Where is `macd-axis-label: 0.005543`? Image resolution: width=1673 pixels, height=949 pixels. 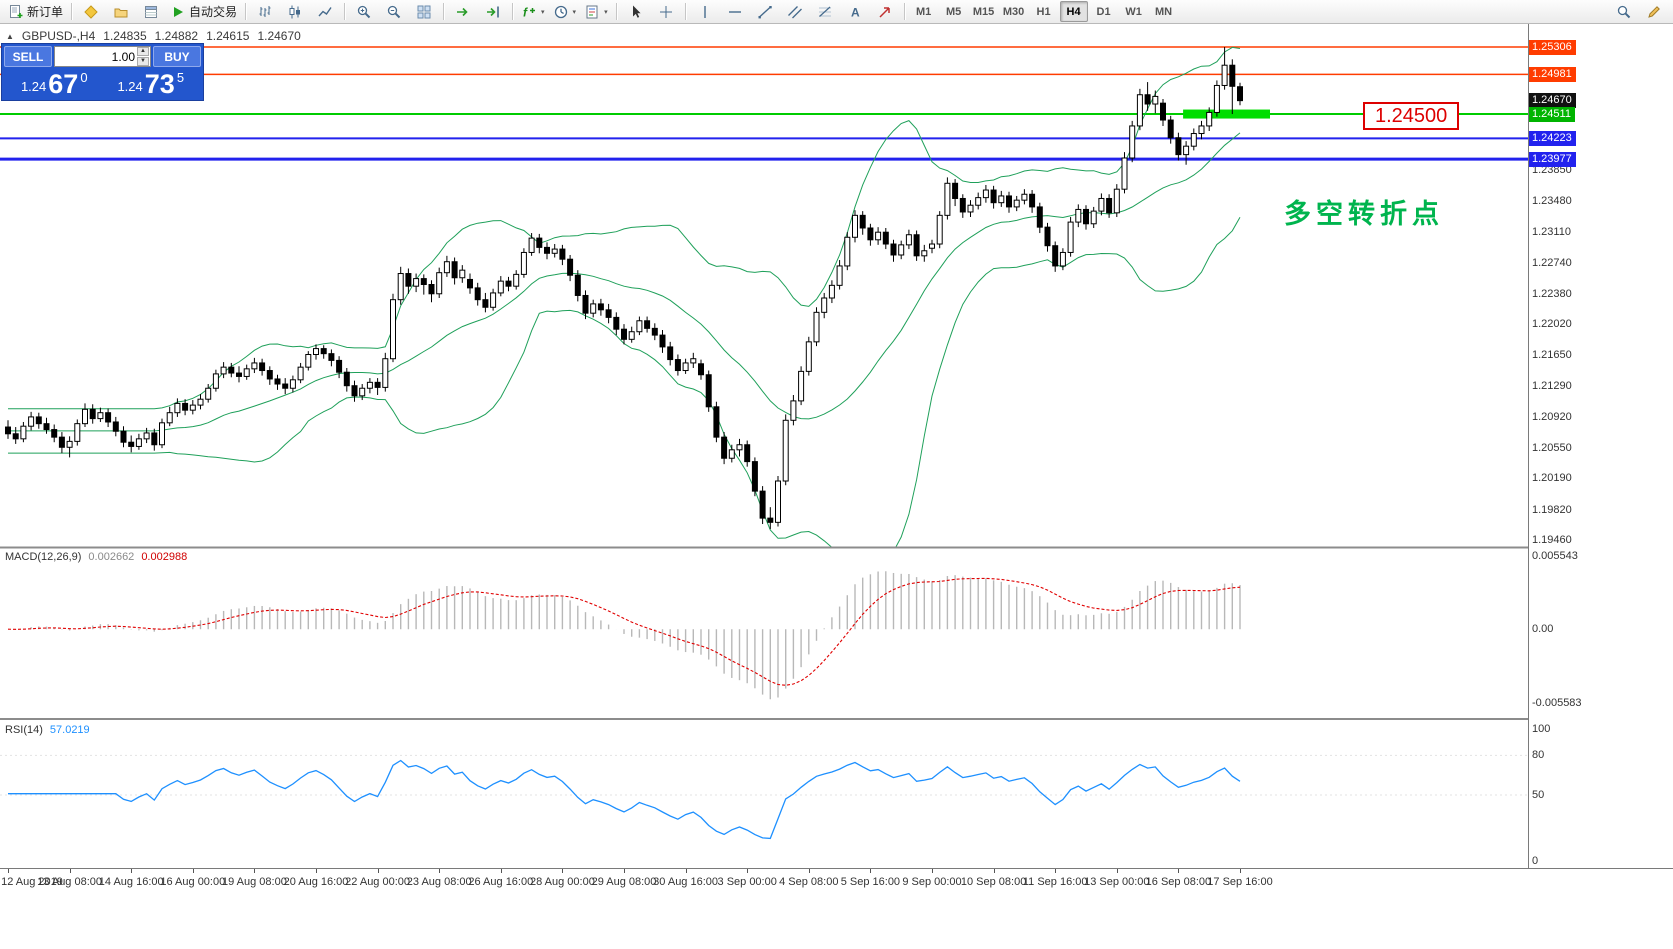
macd-axis-label: 0.005543 is located at coordinates (1555, 556).